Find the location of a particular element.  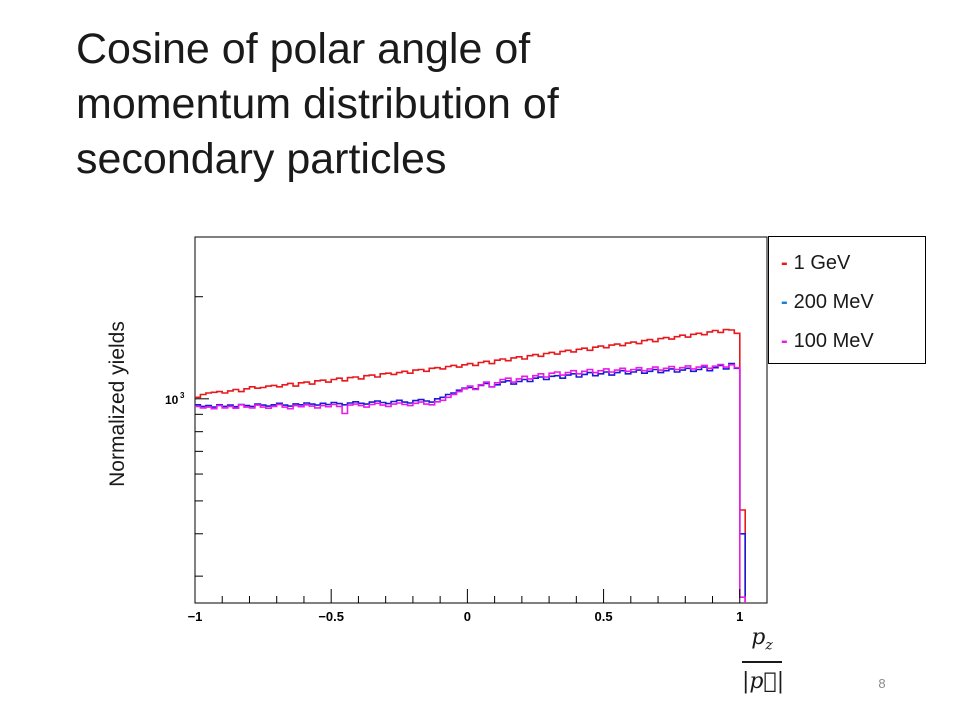

y-tick-label: 10 is located at coordinates (172, 400).